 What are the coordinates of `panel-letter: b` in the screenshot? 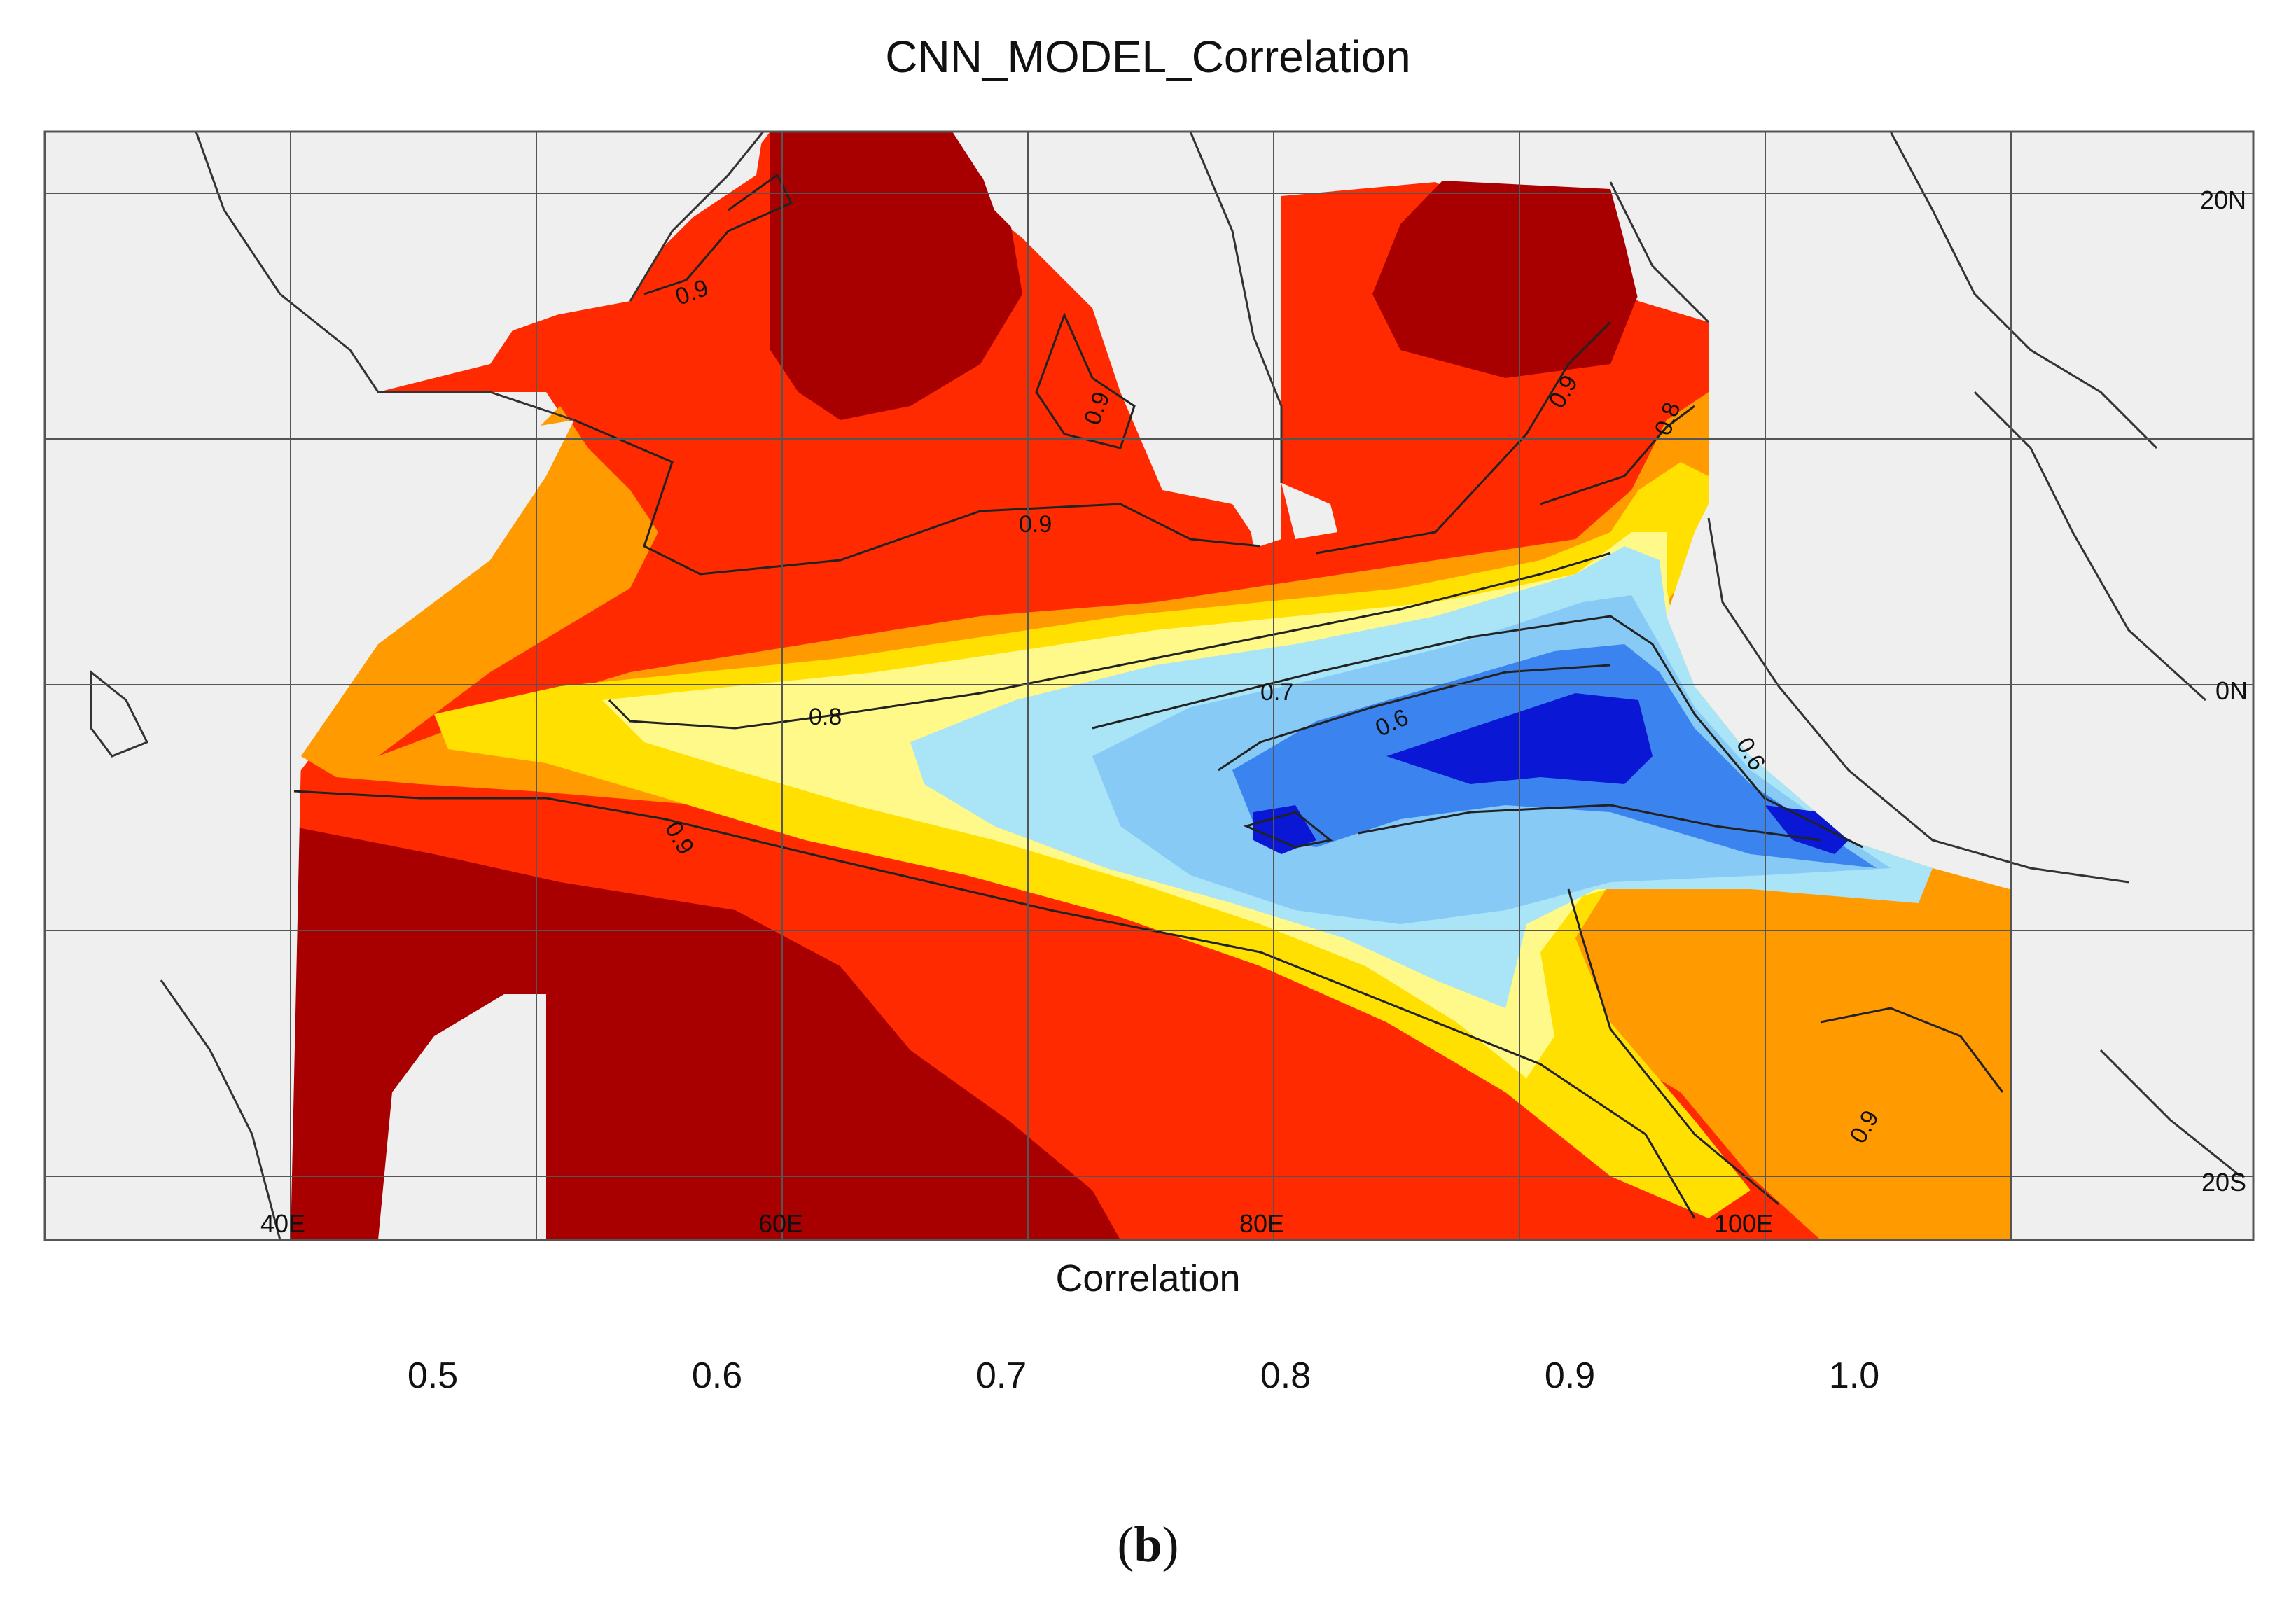 It's located at (1148, 1544).